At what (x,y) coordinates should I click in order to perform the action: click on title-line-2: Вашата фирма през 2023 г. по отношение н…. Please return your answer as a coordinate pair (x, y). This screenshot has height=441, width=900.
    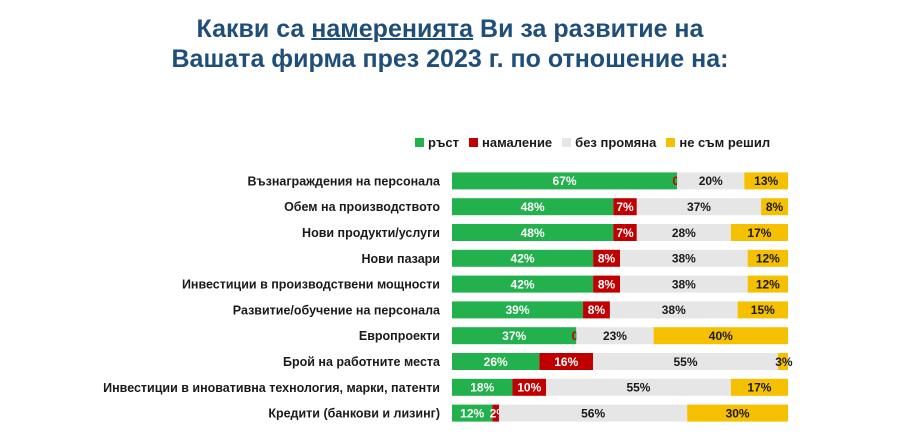
    Looking at the image, I should click on (450, 59).